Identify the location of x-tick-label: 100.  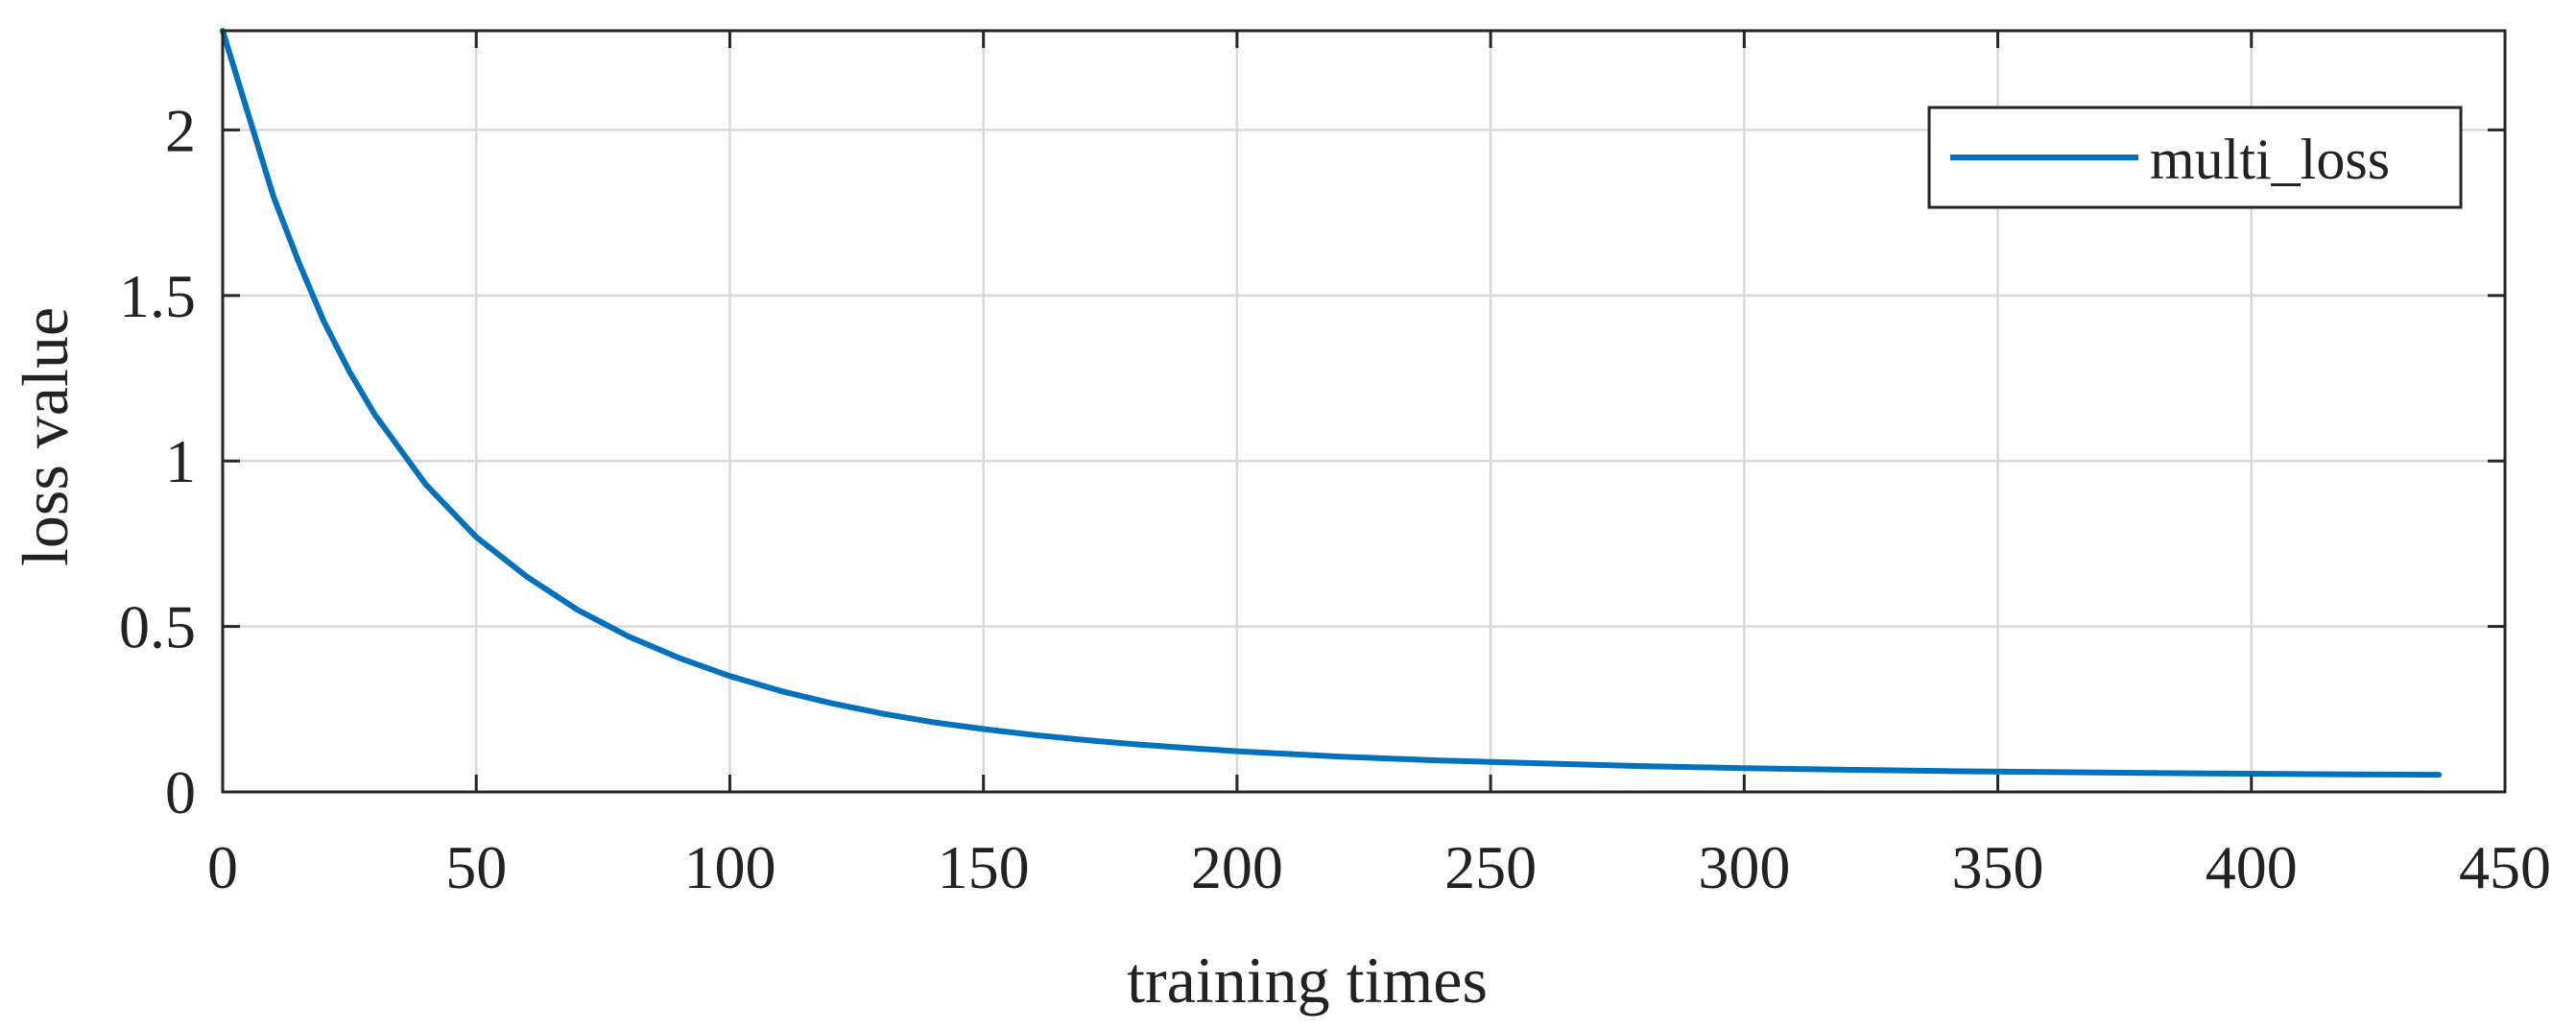
(729, 867).